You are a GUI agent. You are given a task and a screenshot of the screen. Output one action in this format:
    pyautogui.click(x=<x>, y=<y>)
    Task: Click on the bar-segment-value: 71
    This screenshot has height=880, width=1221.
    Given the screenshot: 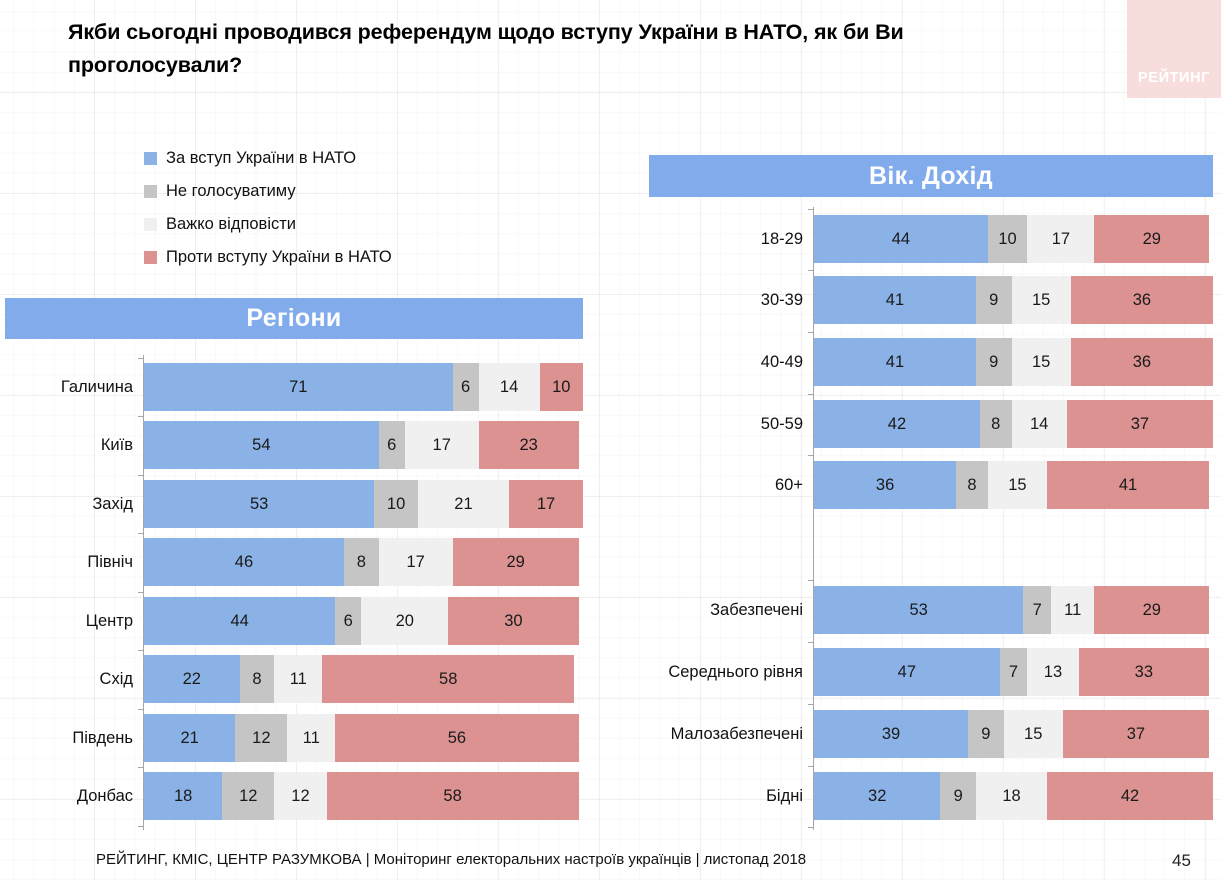 What is the action you would take?
    pyautogui.click(x=298, y=386)
    